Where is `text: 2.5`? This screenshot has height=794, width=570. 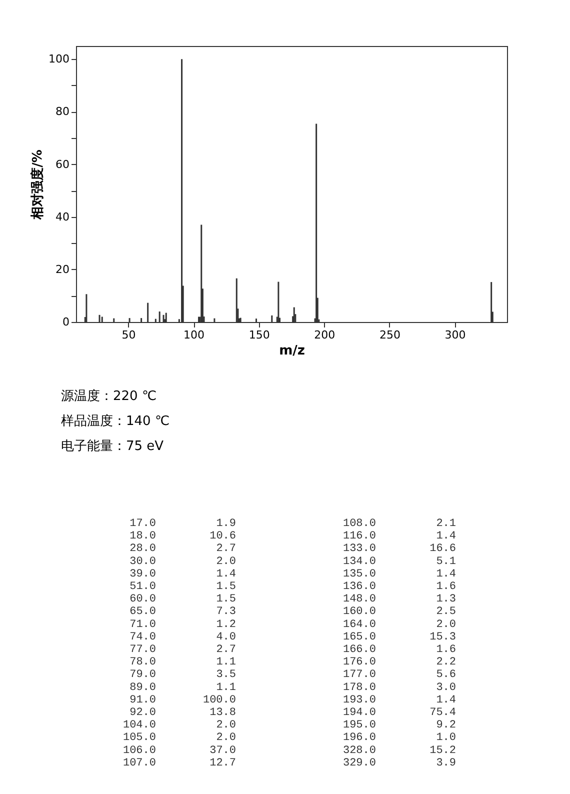
text: 2.5 is located at coordinates (446, 612).